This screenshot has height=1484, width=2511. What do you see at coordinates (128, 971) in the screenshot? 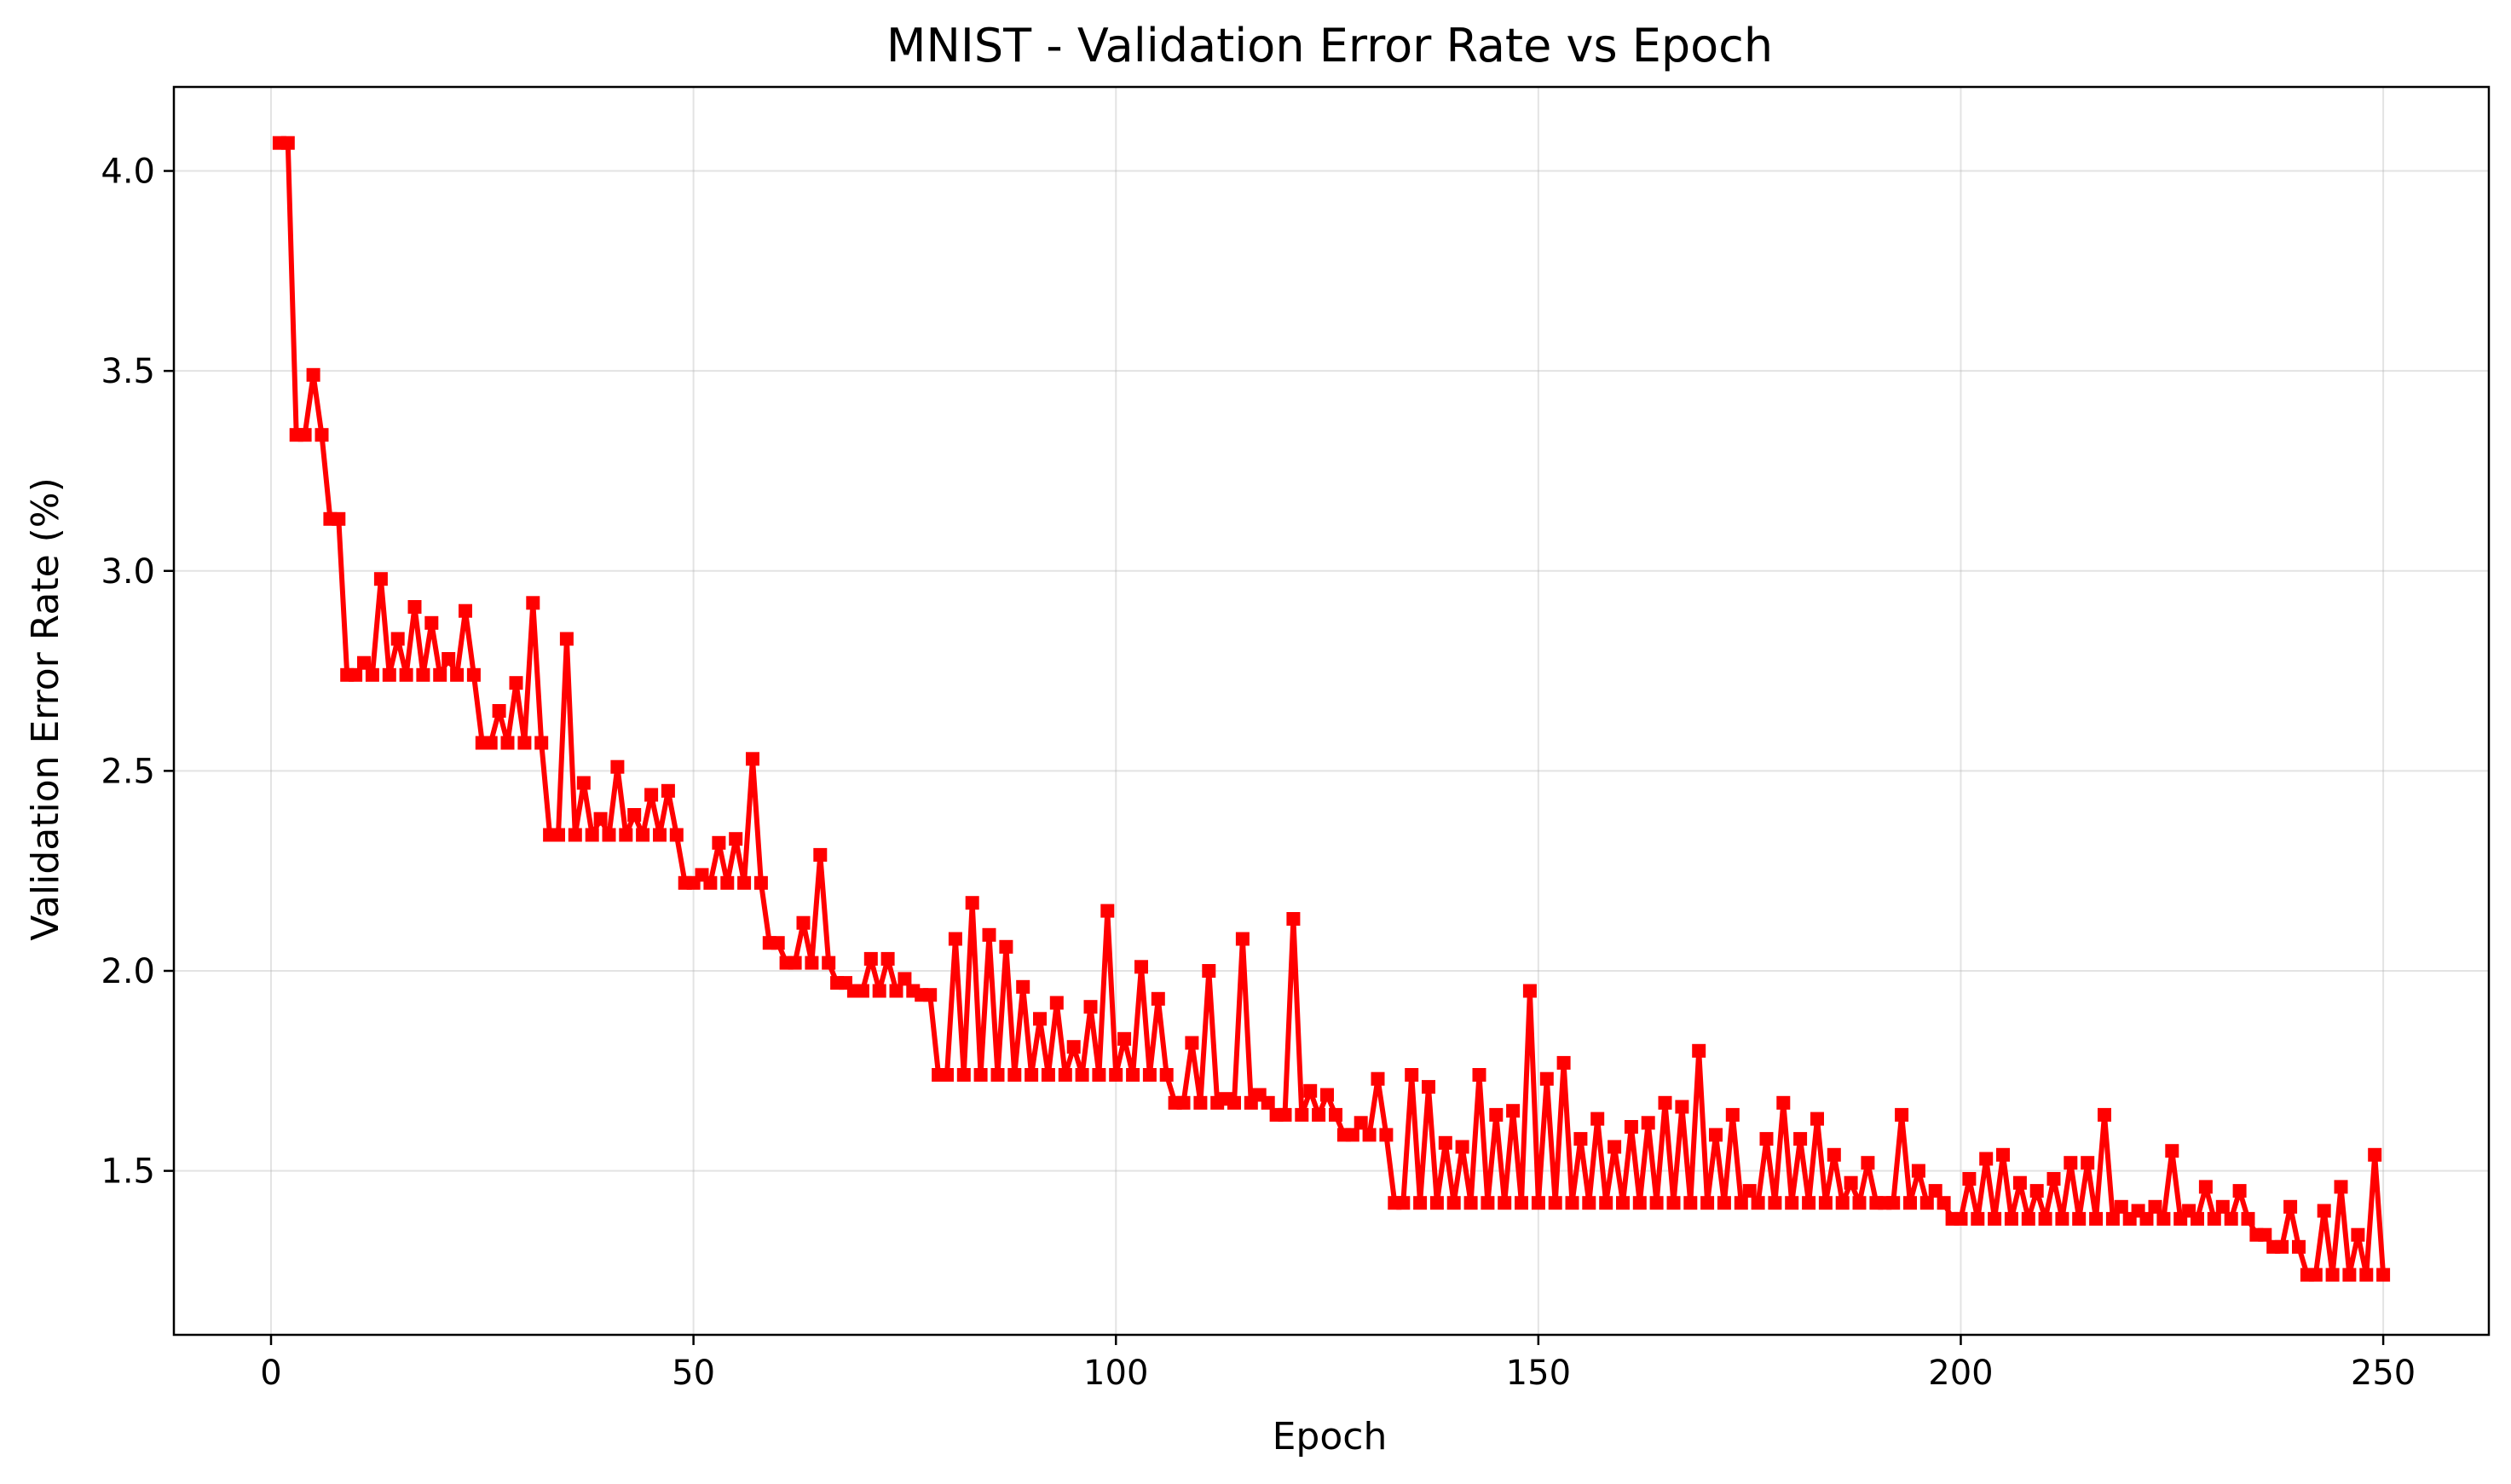
I see `y-tick-label: 2.0` at bounding box center [128, 971].